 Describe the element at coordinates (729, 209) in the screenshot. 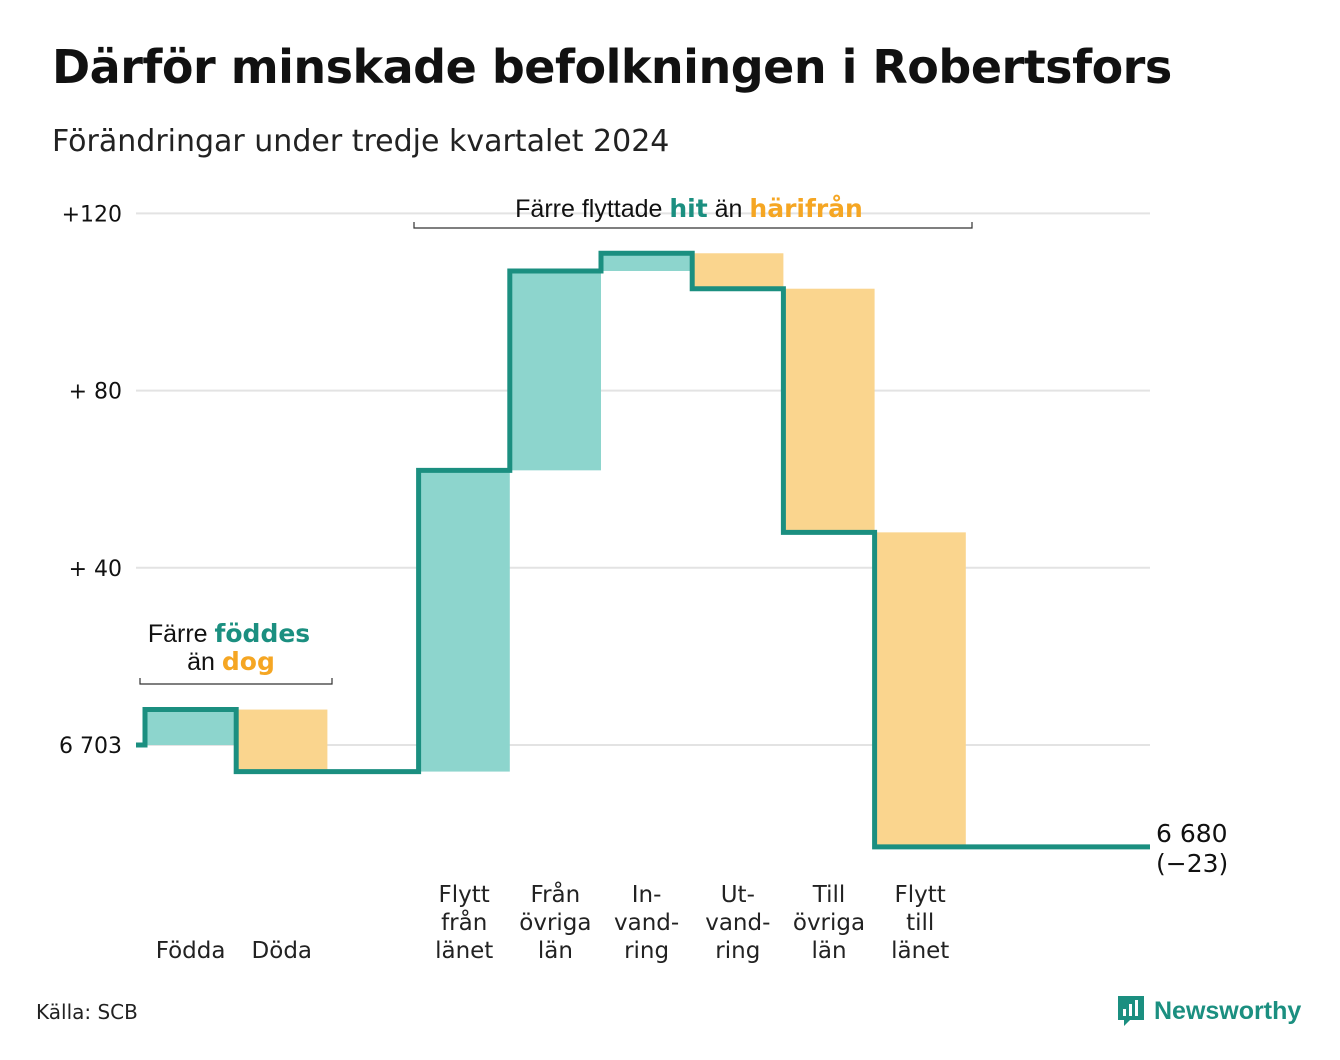

I see `moves-annotation-mid: än` at that location.